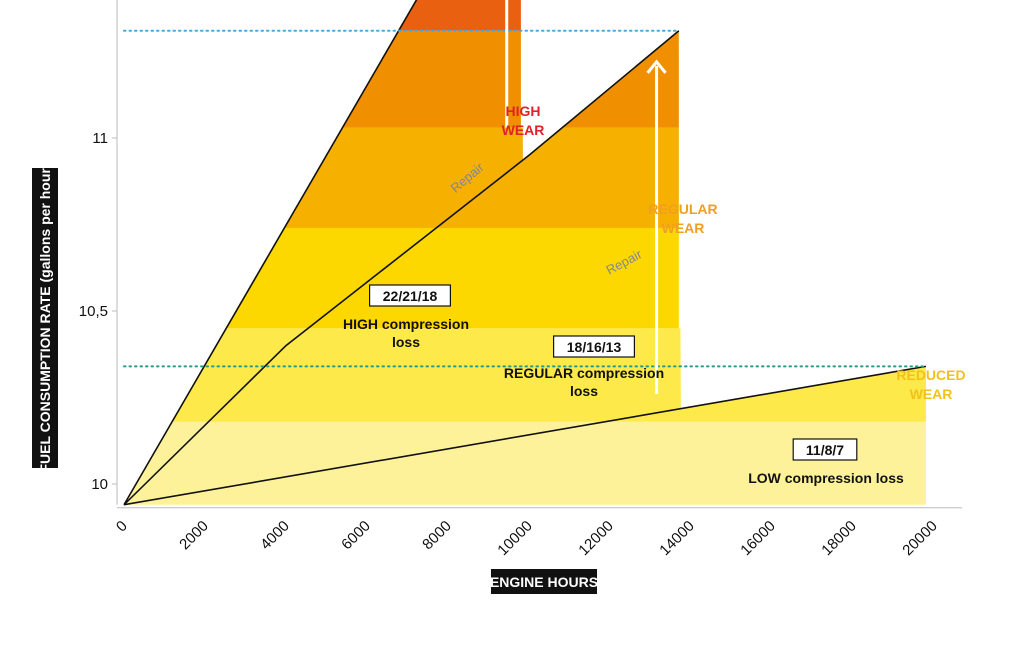 The width and height of the screenshot is (1024, 660). I want to click on y-axis-title: FUEL CONSUMPTION RATE (gallons per hour), so click(45, 318).